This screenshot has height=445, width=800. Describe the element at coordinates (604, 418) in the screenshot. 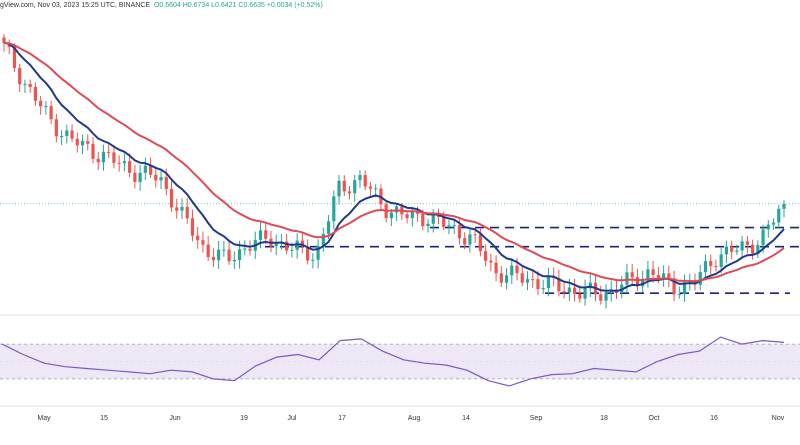

I see `x-tick-label: 18` at that location.